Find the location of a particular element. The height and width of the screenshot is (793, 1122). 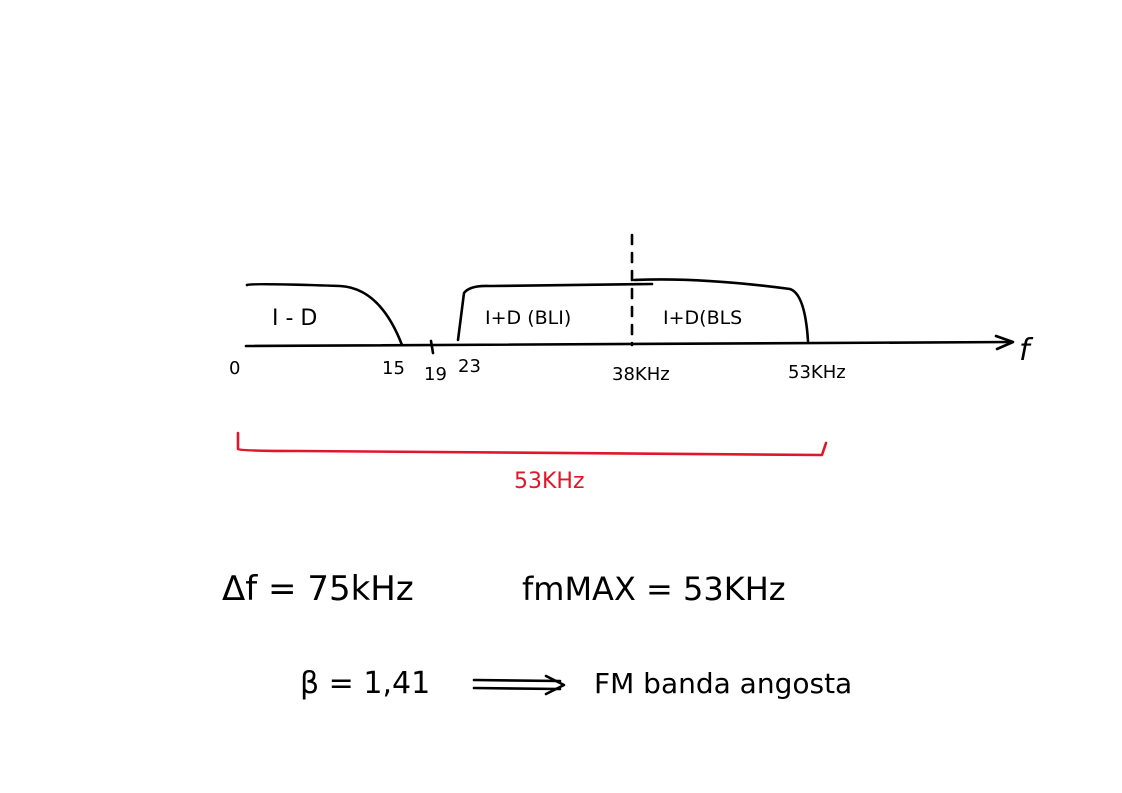

band-middle-envelope is located at coordinates (555, 312).